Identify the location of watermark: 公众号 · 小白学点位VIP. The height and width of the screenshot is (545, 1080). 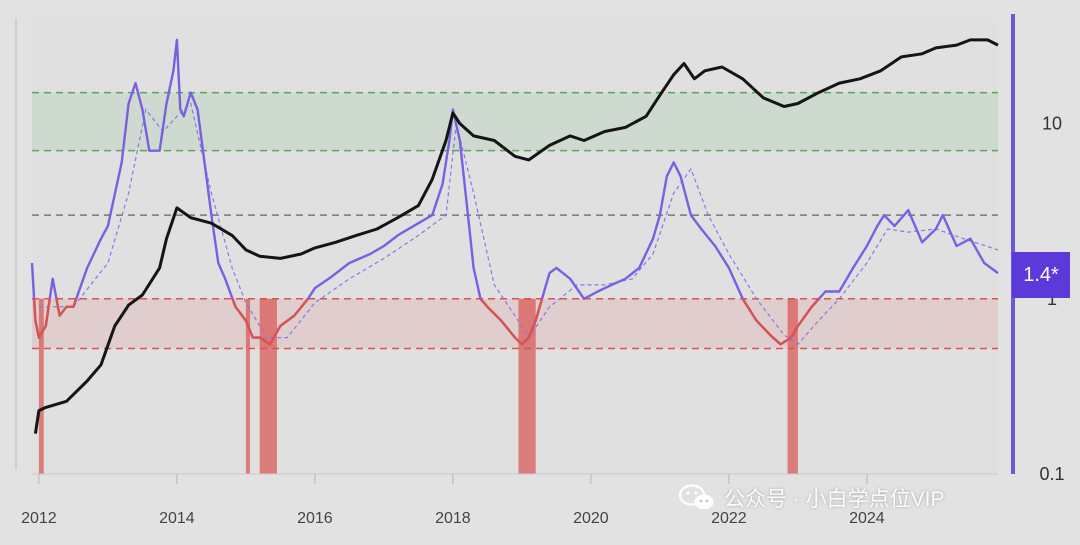
(811, 498).